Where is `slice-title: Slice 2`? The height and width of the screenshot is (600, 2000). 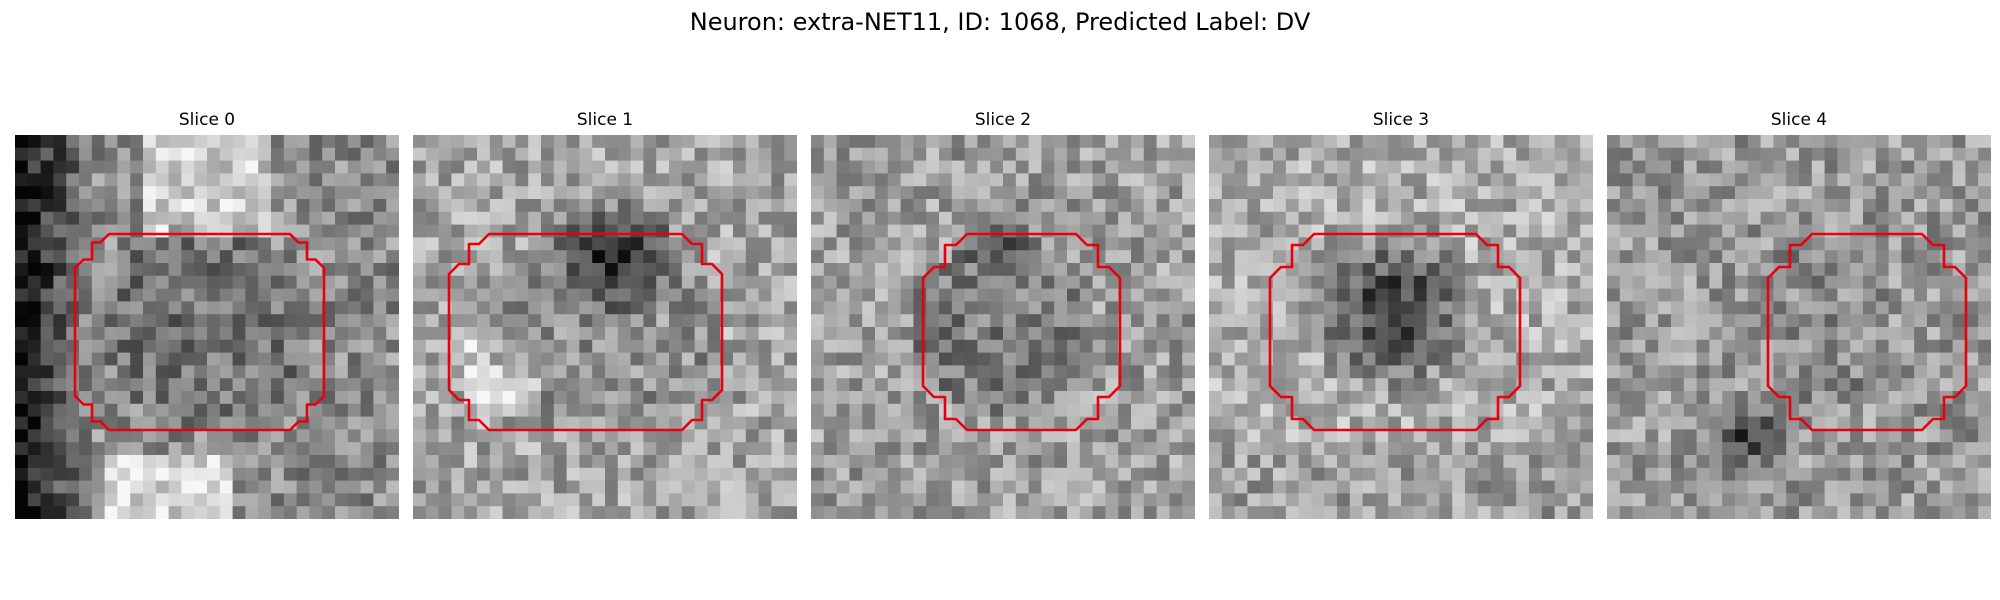 slice-title: Slice 2 is located at coordinates (1003, 120).